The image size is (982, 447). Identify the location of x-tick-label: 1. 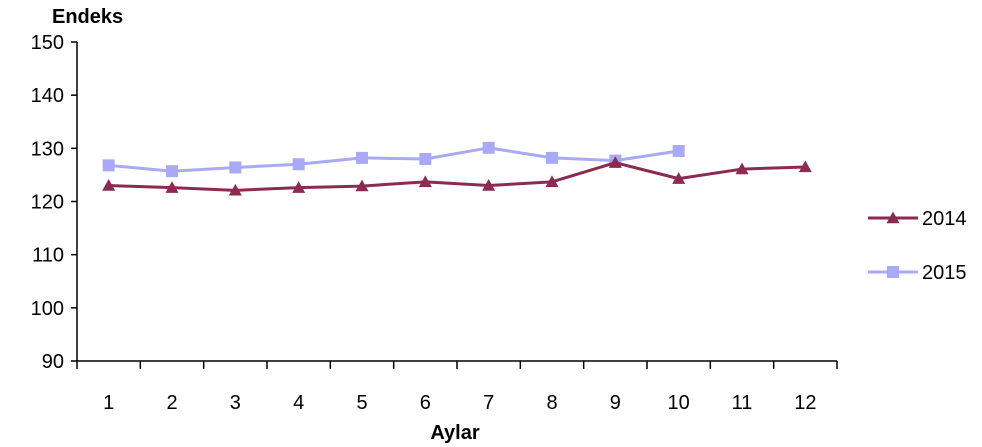
(108, 403).